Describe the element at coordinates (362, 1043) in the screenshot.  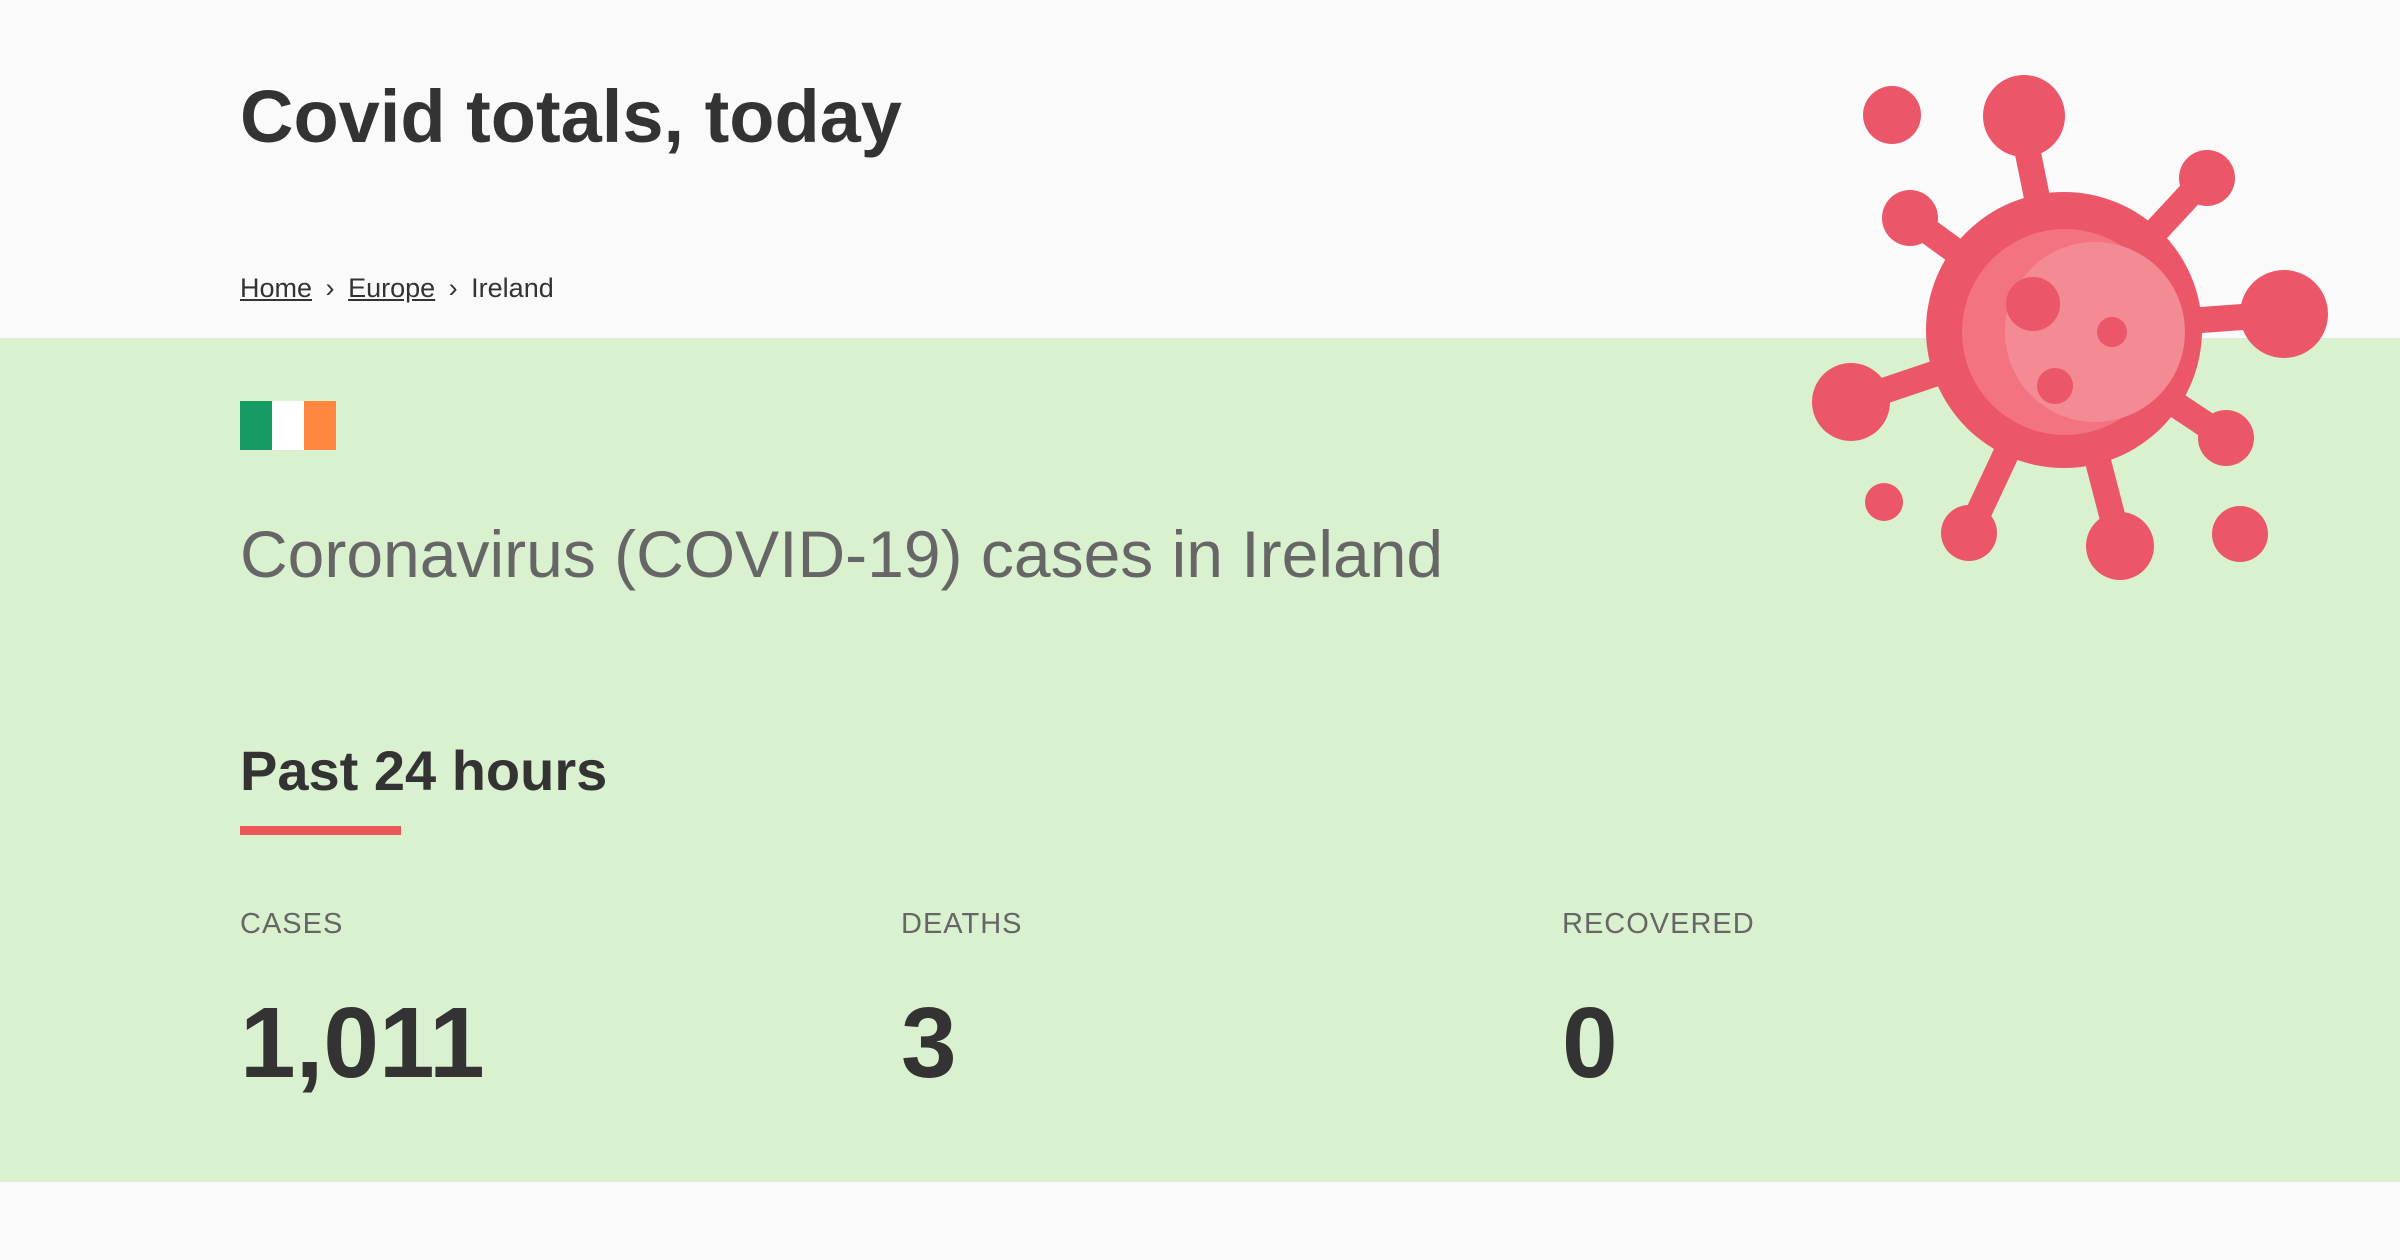
I see `stat-cases-value: 1,011` at that location.